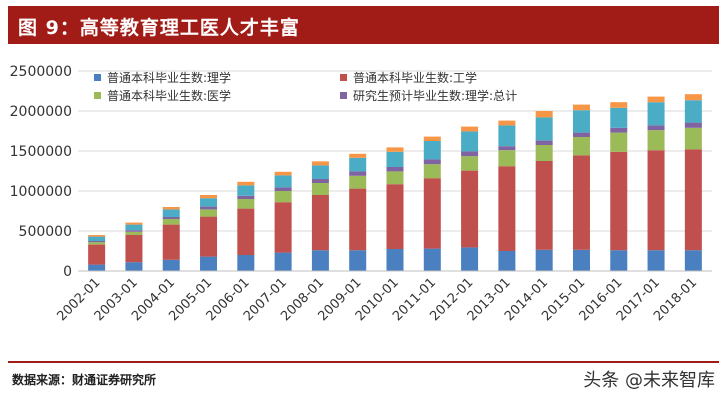 Image resolution: width=727 pixels, height=400 pixels. Describe the element at coordinates (84, 380) in the screenshot. I see `data-source: 数据来源：财通证券研究所` at that location.